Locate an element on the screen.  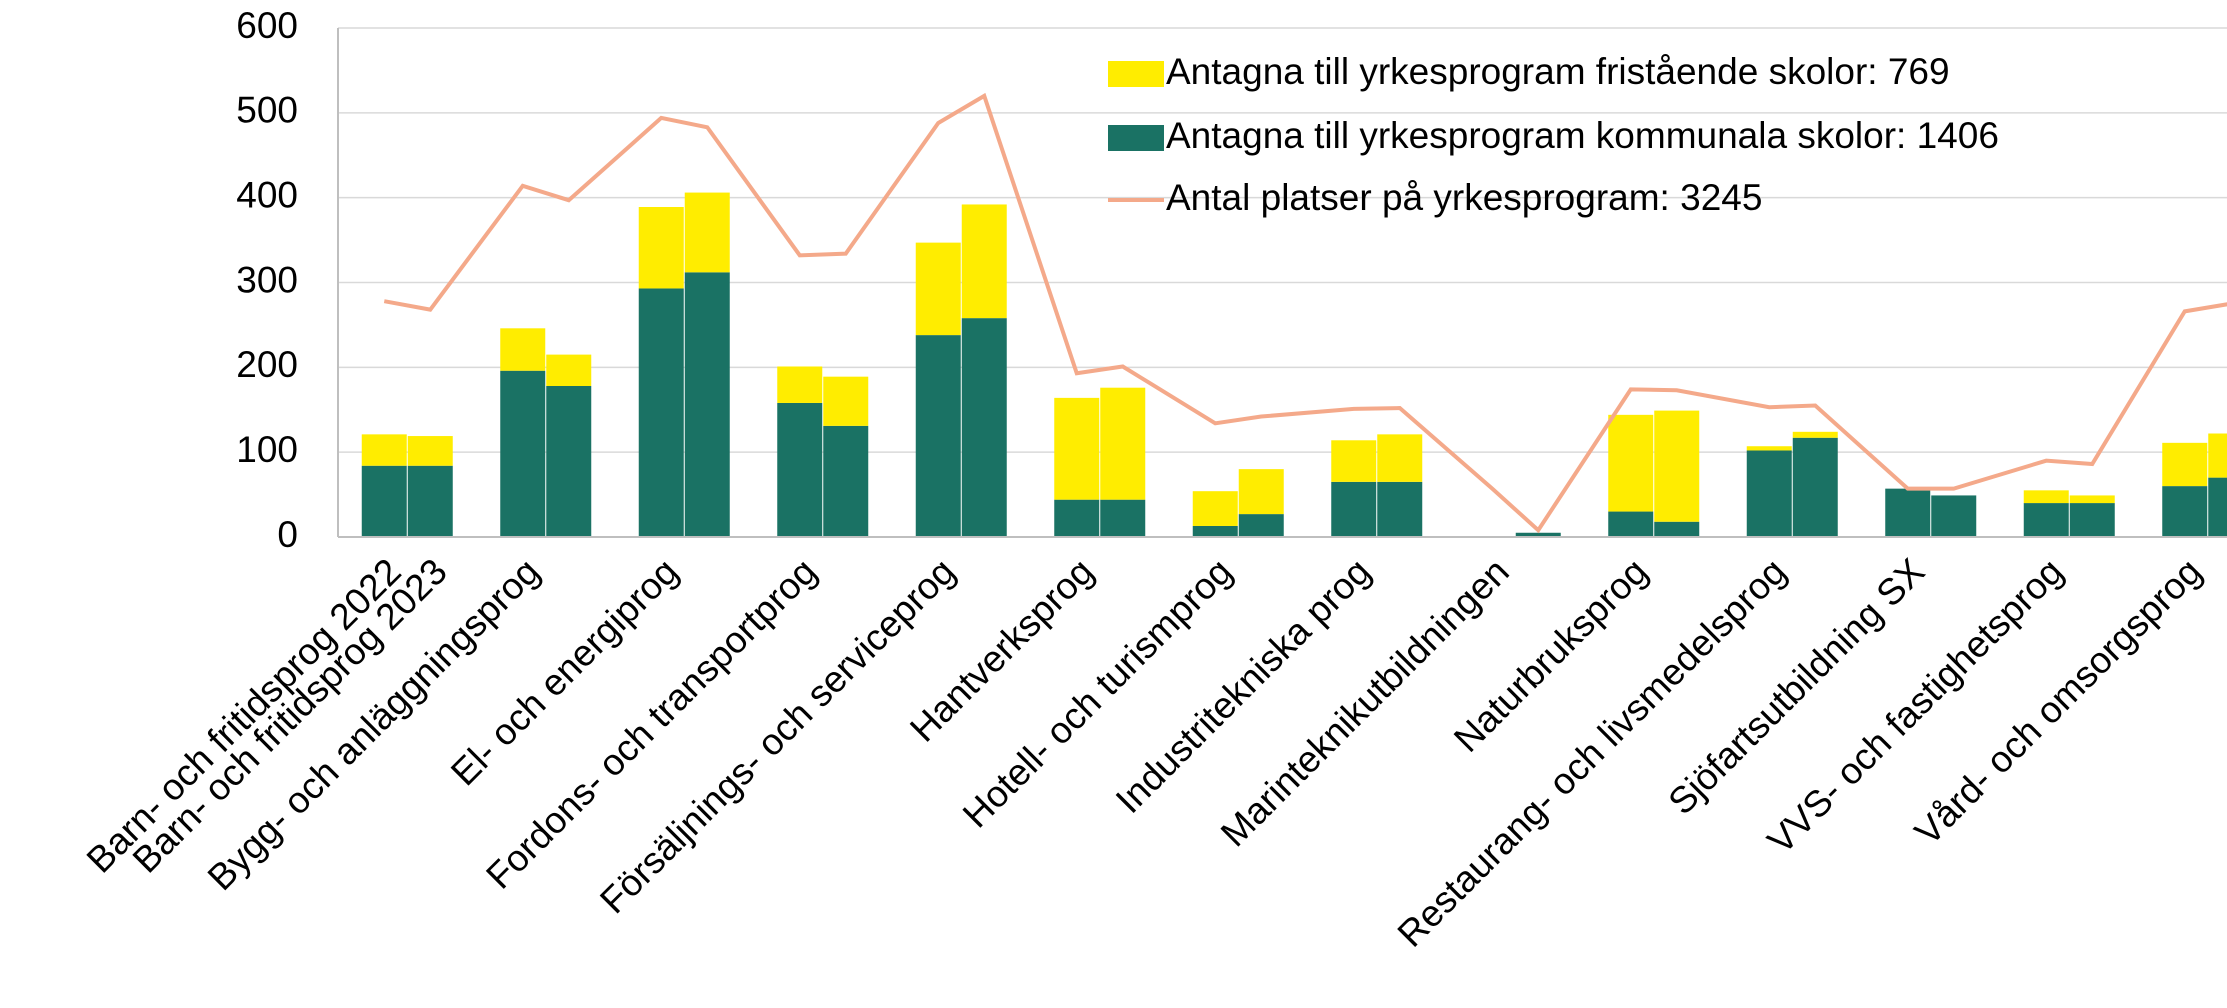
y-tick-label: 300 is located at coordinates (267, 279).